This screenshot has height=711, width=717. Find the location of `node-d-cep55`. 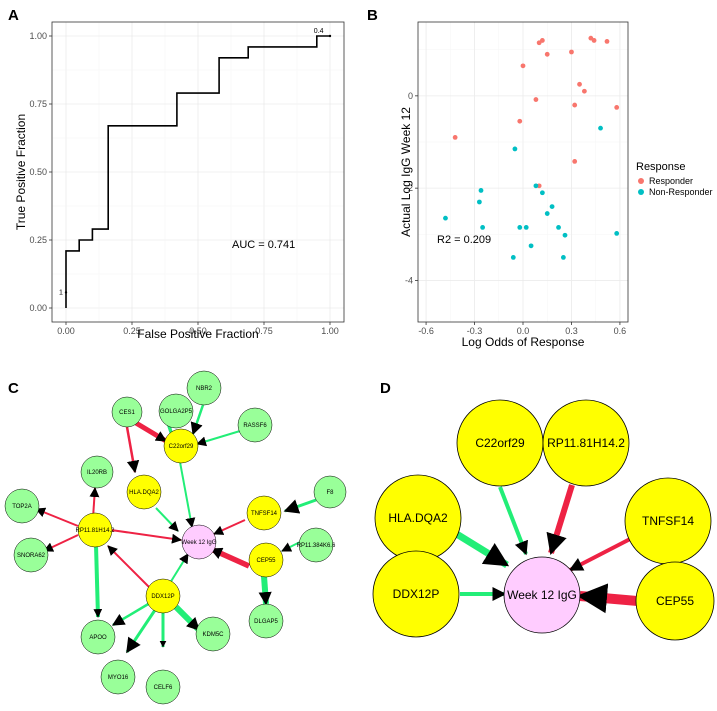

node-d-cep55 is located at coordinates (675, 601).